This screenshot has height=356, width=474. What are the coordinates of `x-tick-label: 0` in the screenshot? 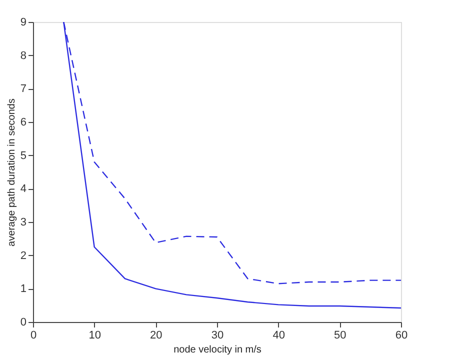 It's located at (33, 336).